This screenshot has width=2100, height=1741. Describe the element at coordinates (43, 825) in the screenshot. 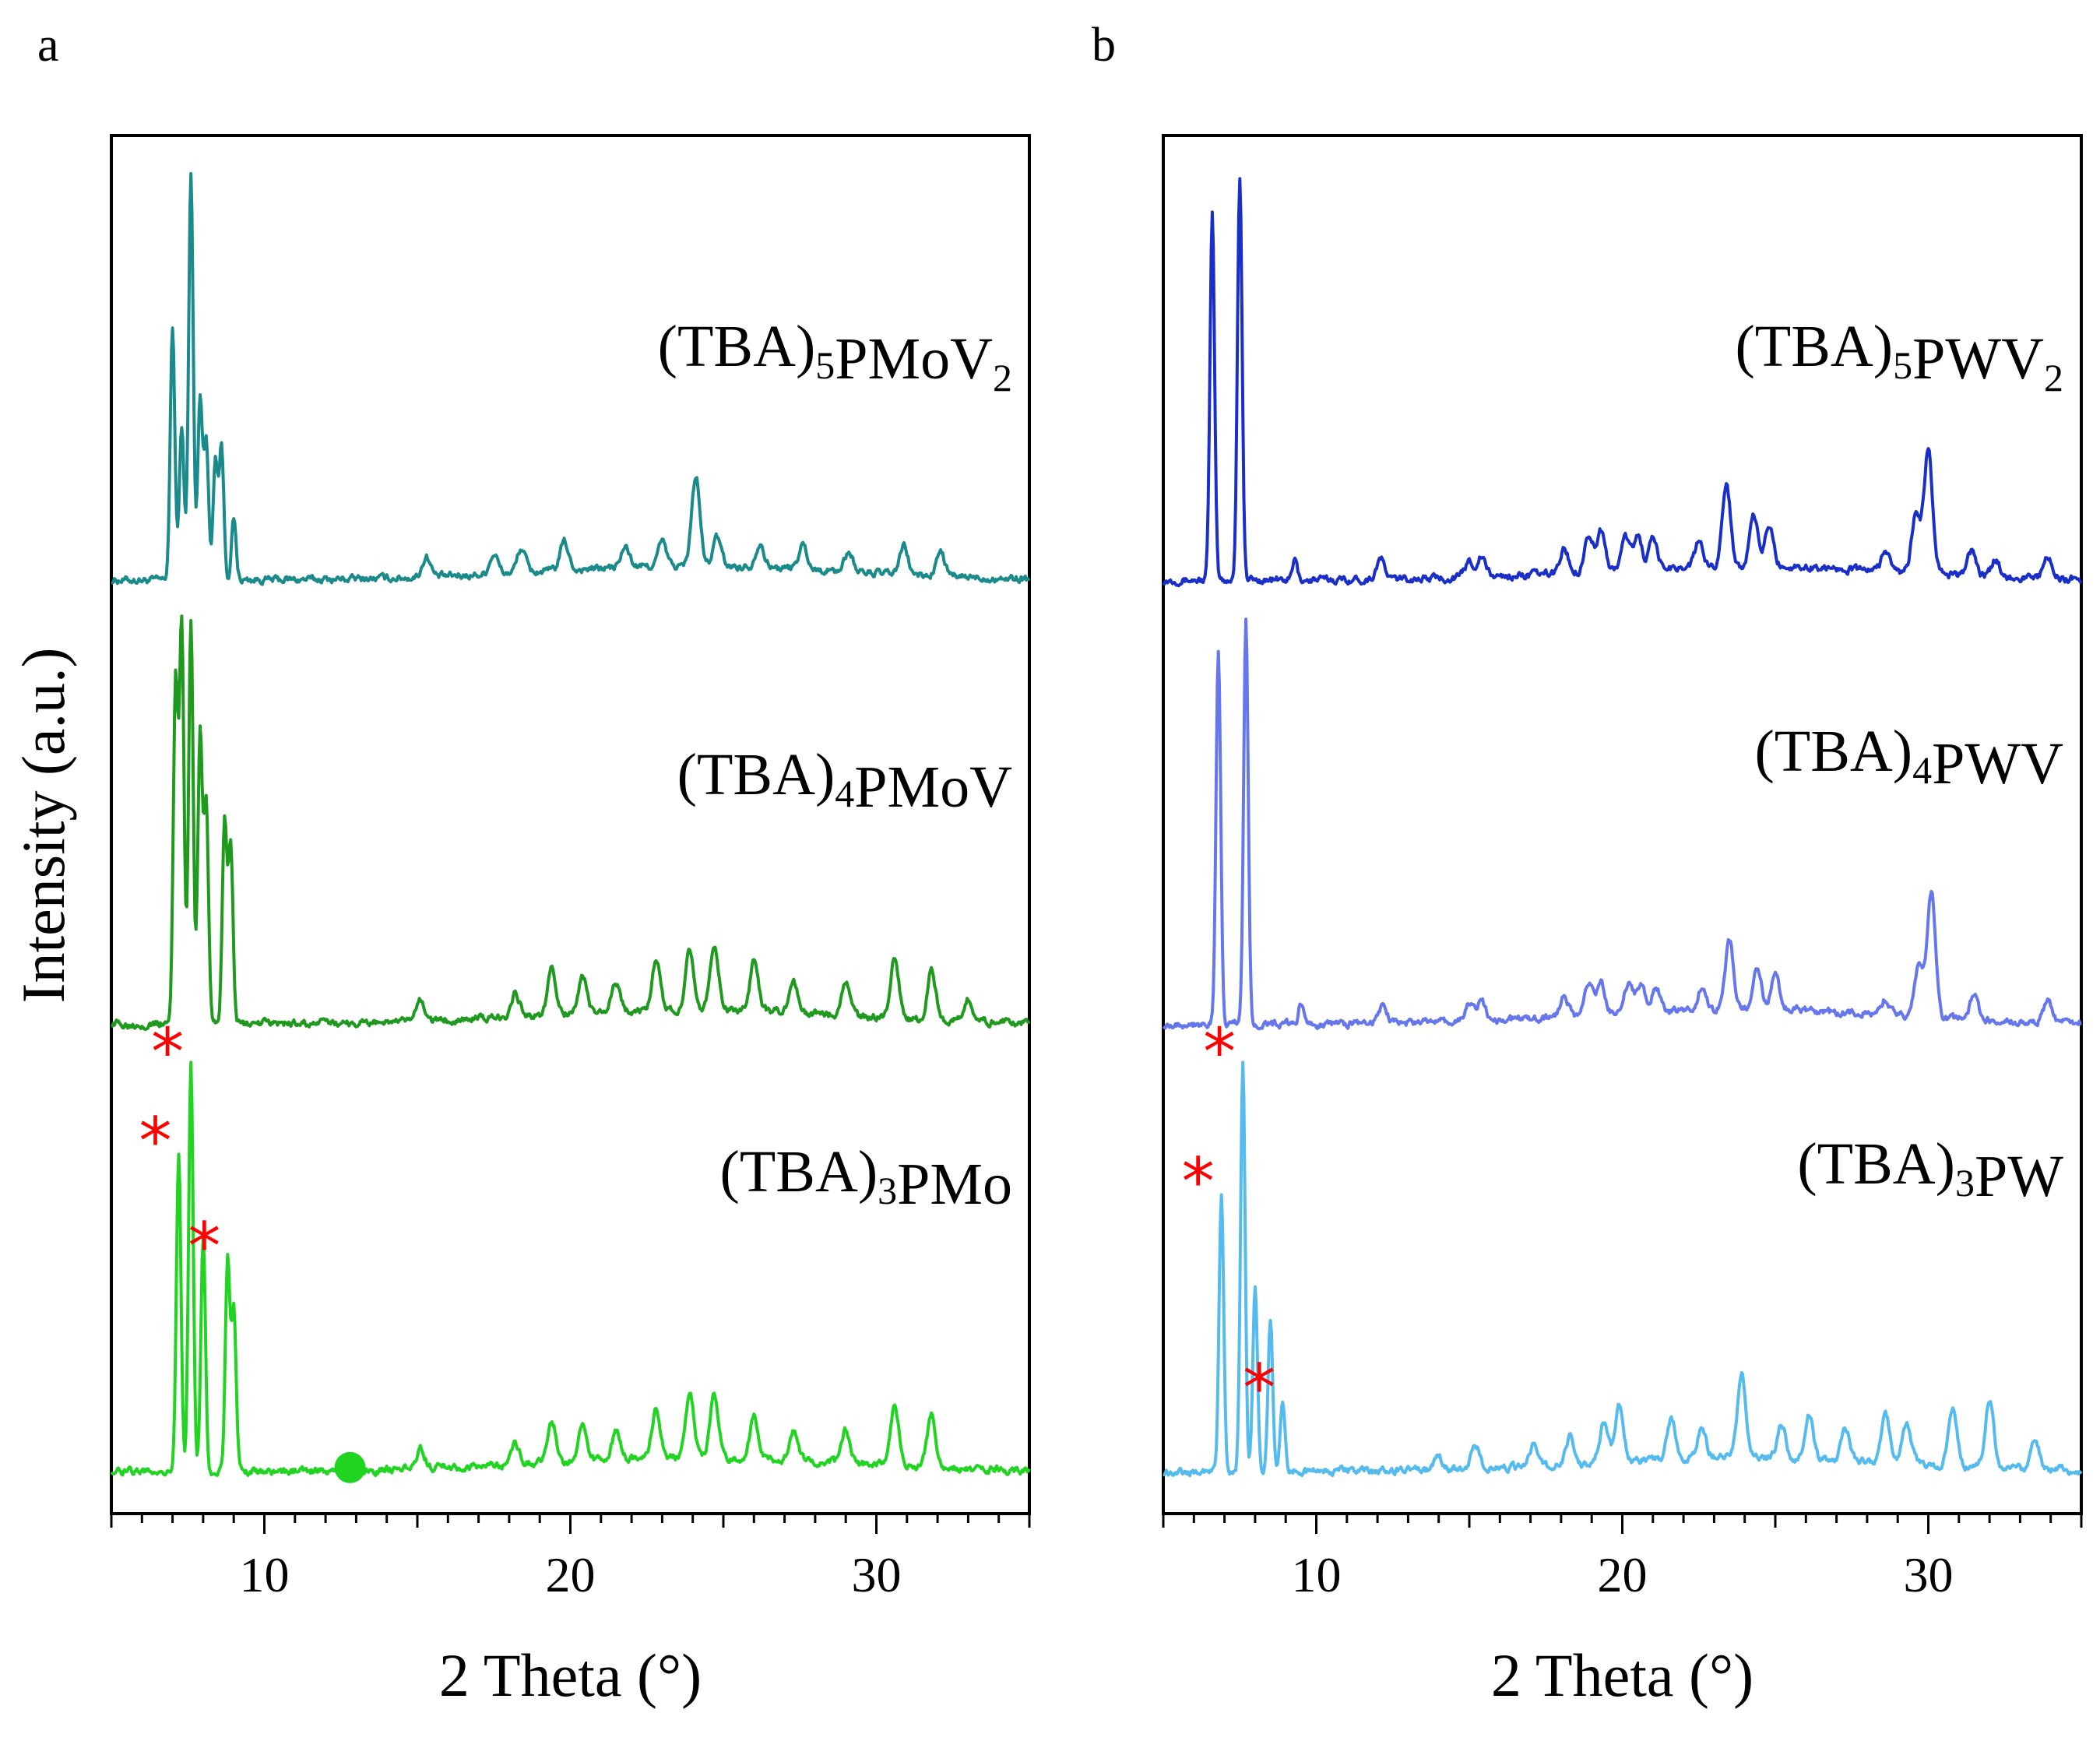

I see `y-axis-title: Intensity (a.u.)` at that location.